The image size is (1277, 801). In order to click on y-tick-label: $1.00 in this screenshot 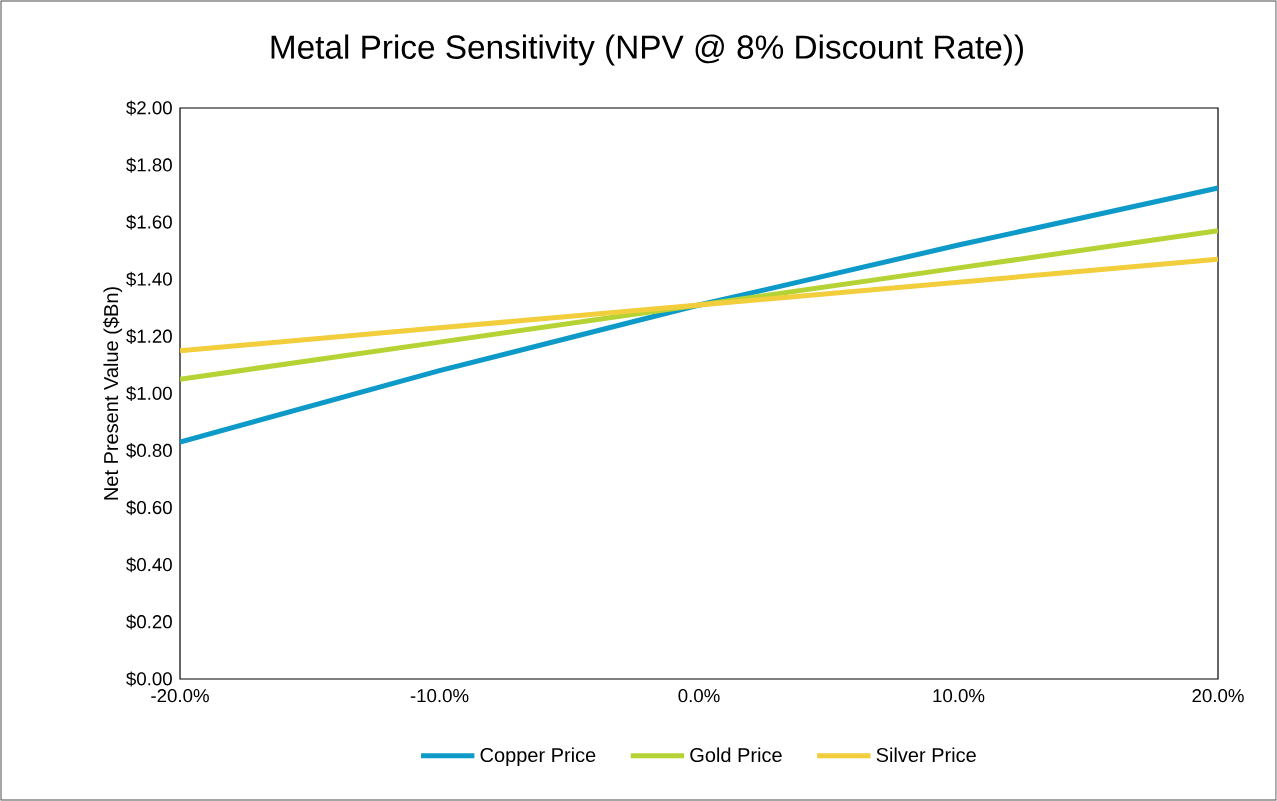, I will do `click(149, 393)`.